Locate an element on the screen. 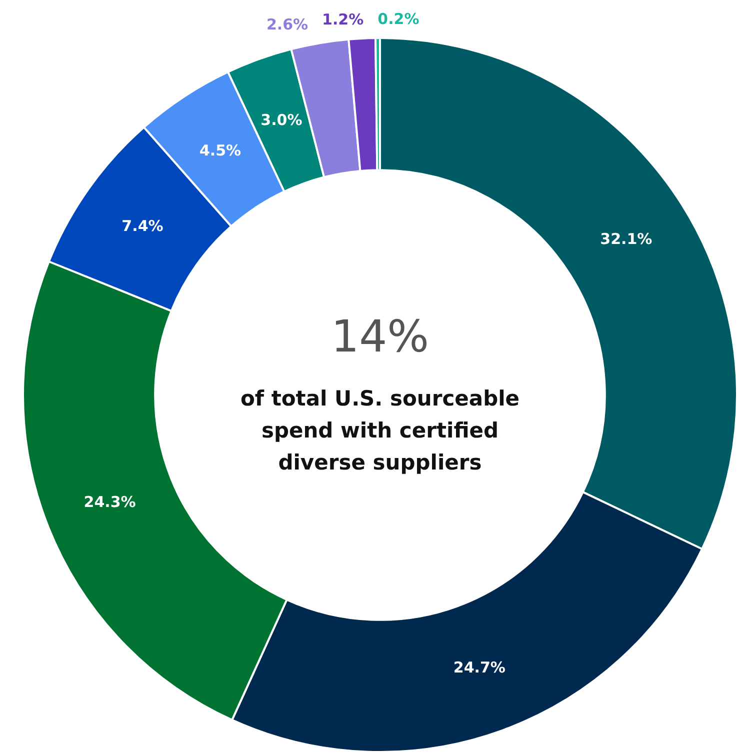 The image size is (740, 754). data-label: 3.0% is located at coordinates (281, 120).